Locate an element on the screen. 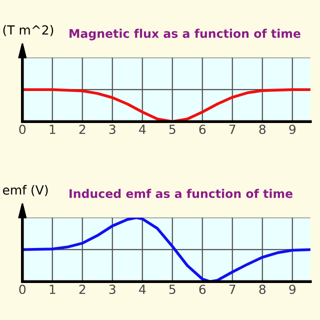 The height and width of the screenshot is (320, 320). y-axis-title: emf (V) is located at coordinates (25, 190).